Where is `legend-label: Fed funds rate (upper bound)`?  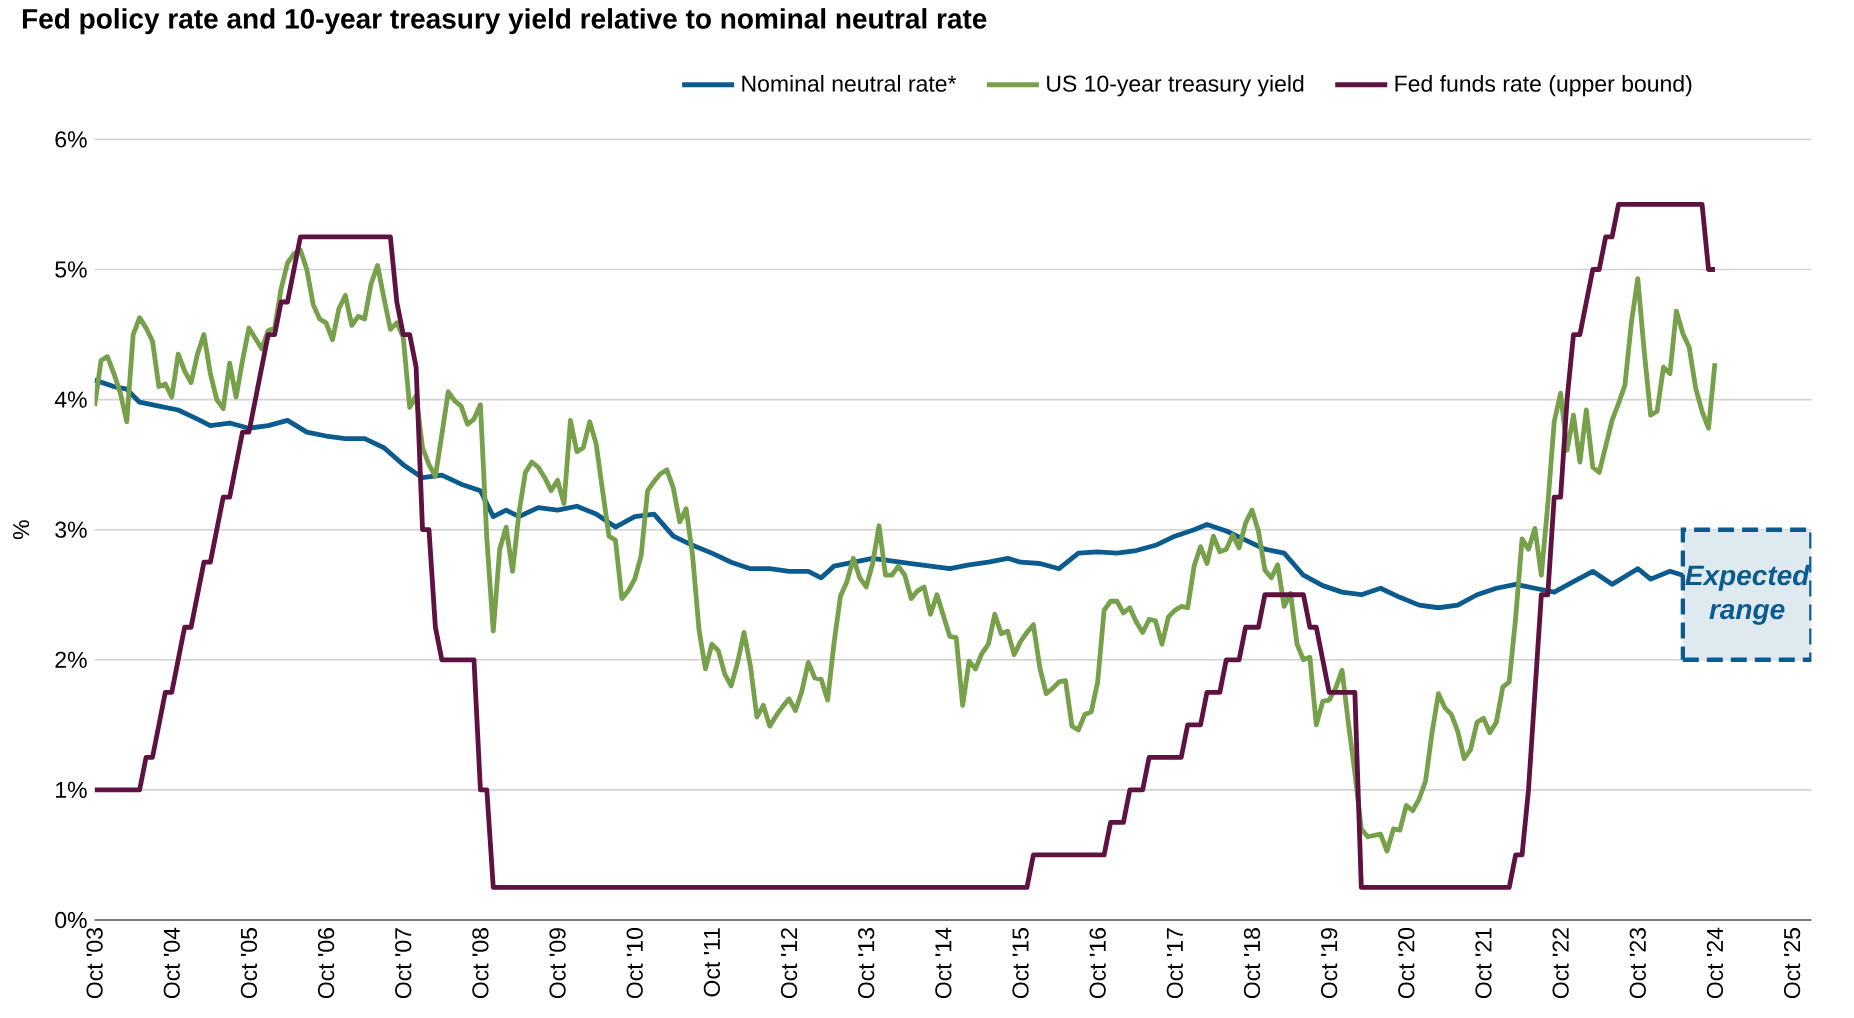
legend-label: Fed funds rate (upper bound) is located at coordinates (1543, 85).